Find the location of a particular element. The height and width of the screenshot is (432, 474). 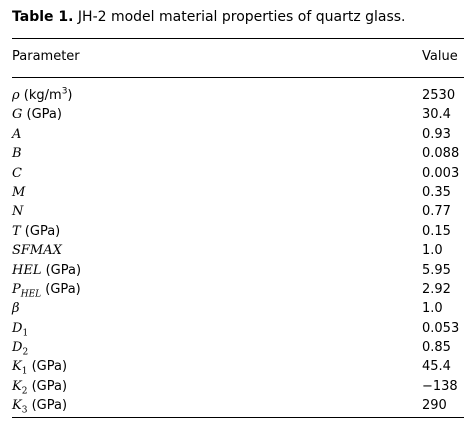

table-row: D2 0.85 is located at coordinates (238, 347).